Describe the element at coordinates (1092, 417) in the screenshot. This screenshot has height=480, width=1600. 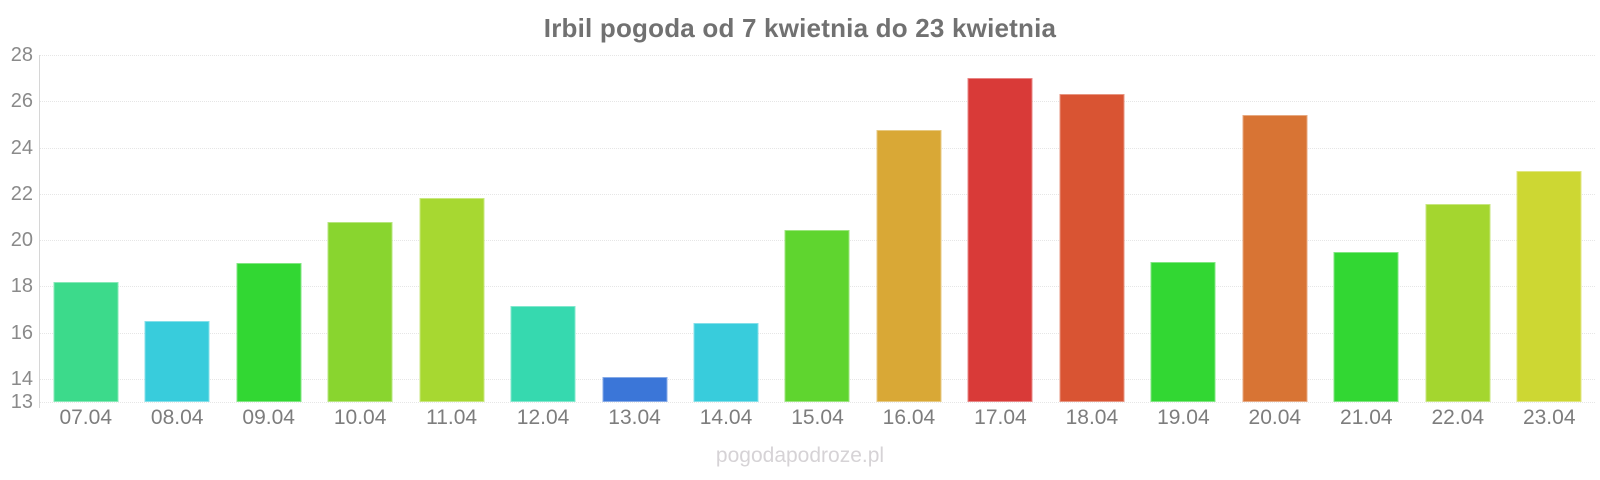
I see `x-axis-label: 18.04` at that location.